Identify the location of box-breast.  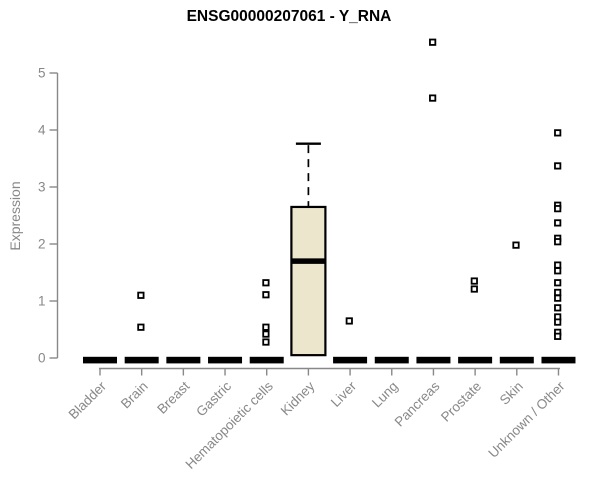
(183, 360).